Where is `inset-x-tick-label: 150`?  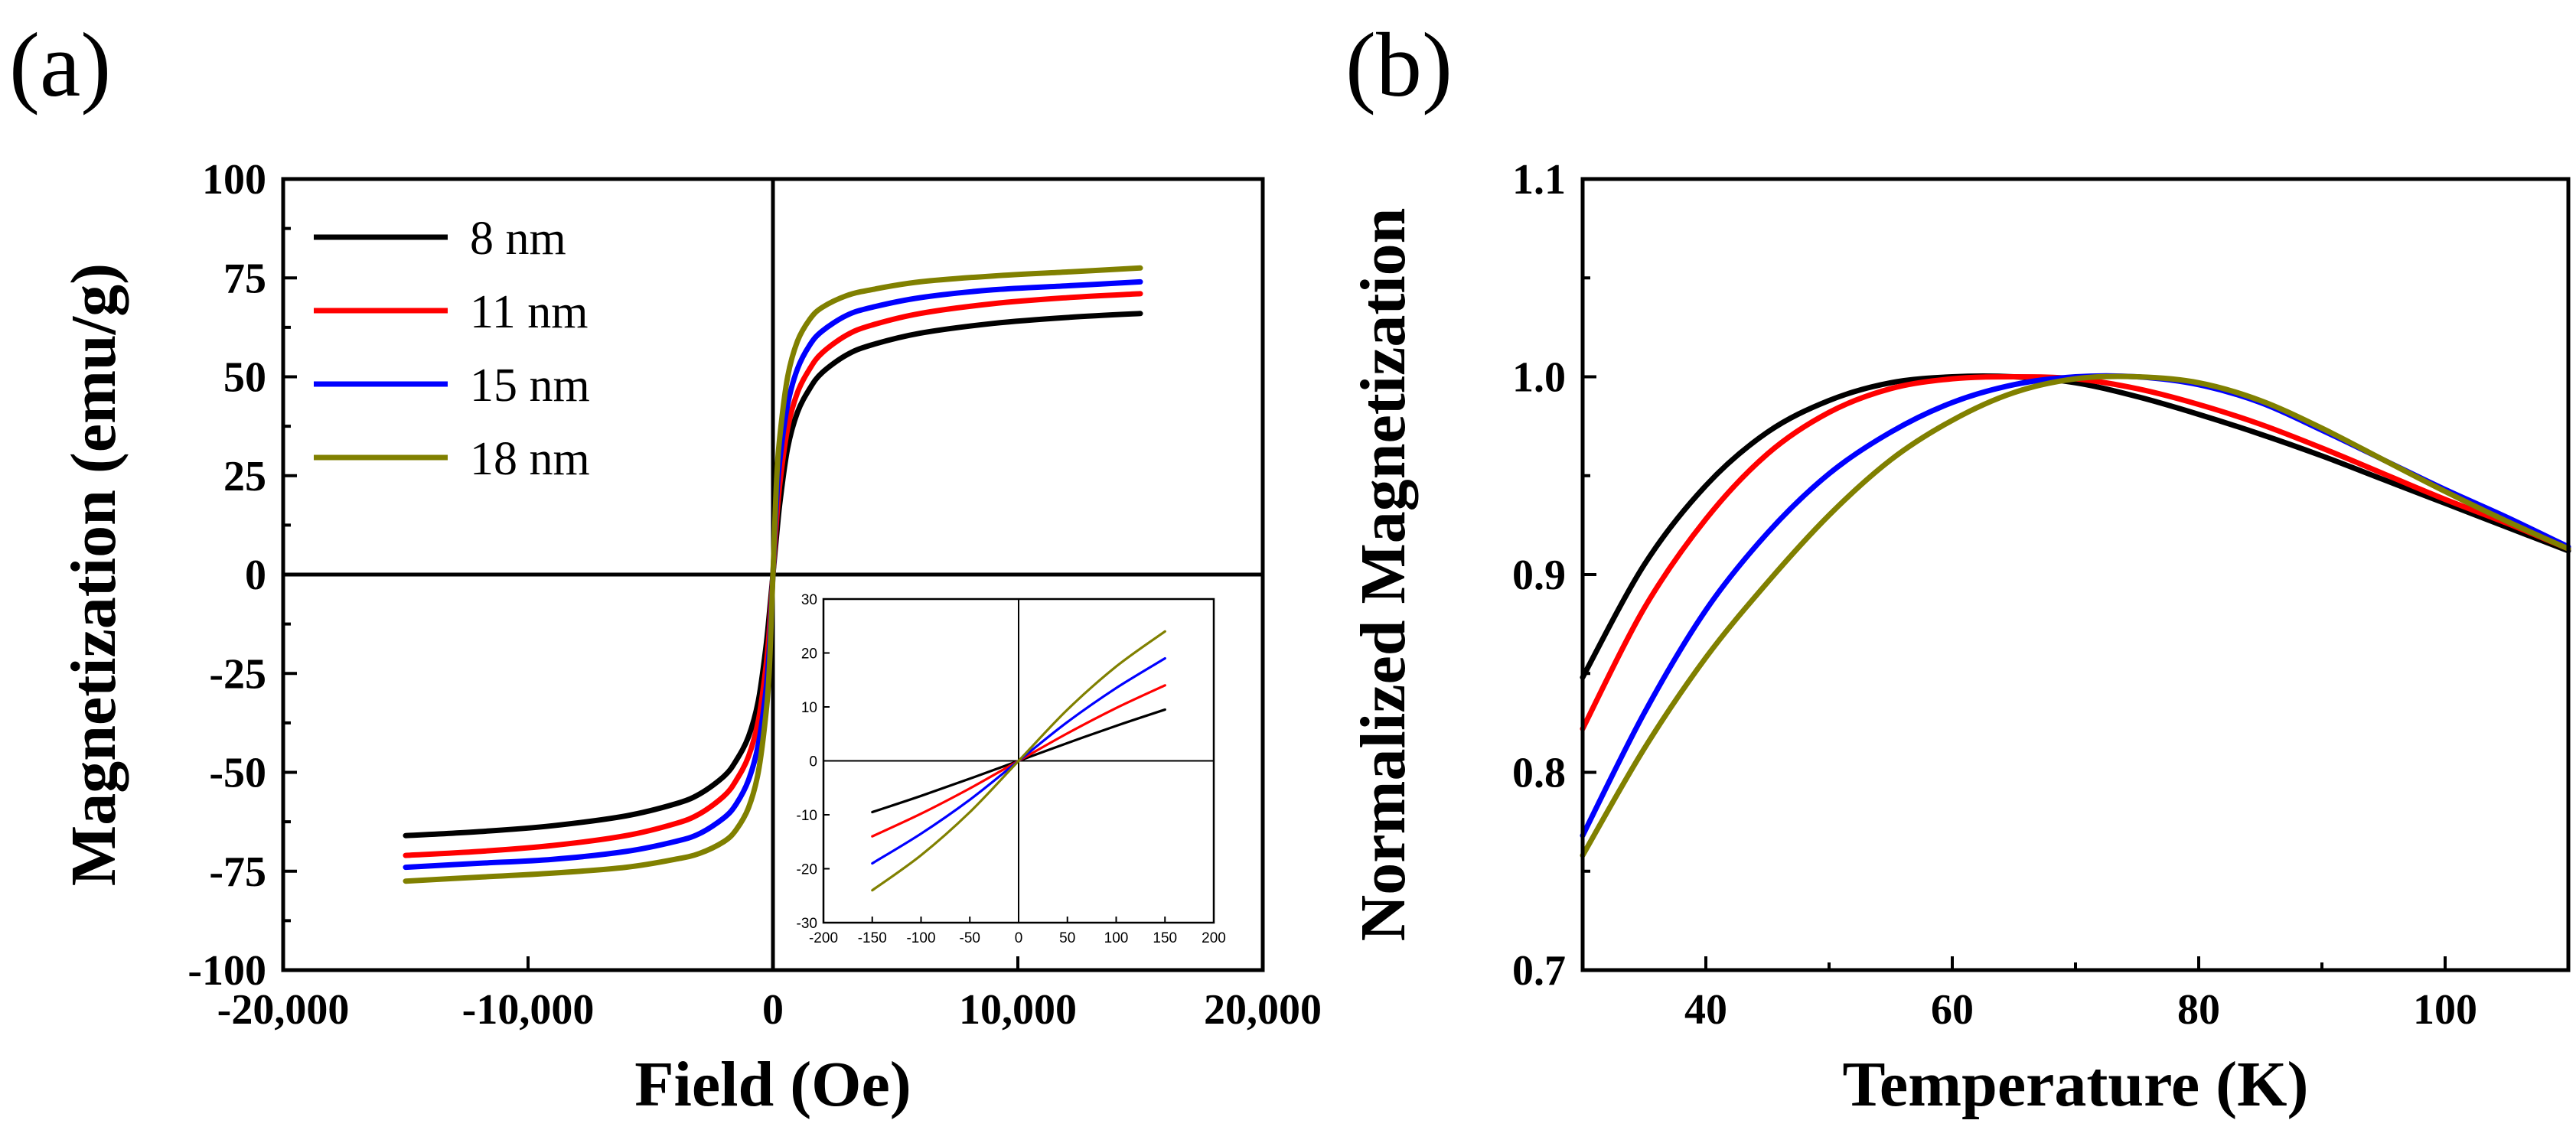 inset-x-tick-label: 150 is located at coordinates (1165, 938).